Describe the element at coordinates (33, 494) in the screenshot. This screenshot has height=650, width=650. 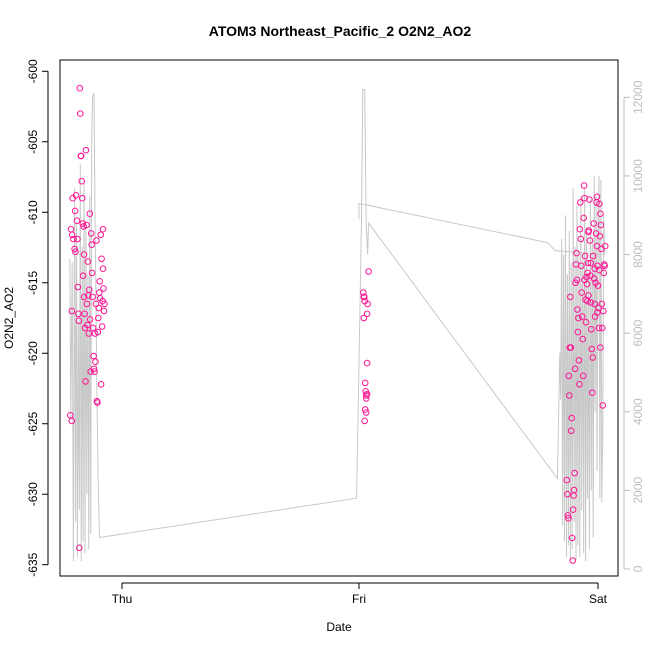
I see `left-tick-label: -630` at that location.